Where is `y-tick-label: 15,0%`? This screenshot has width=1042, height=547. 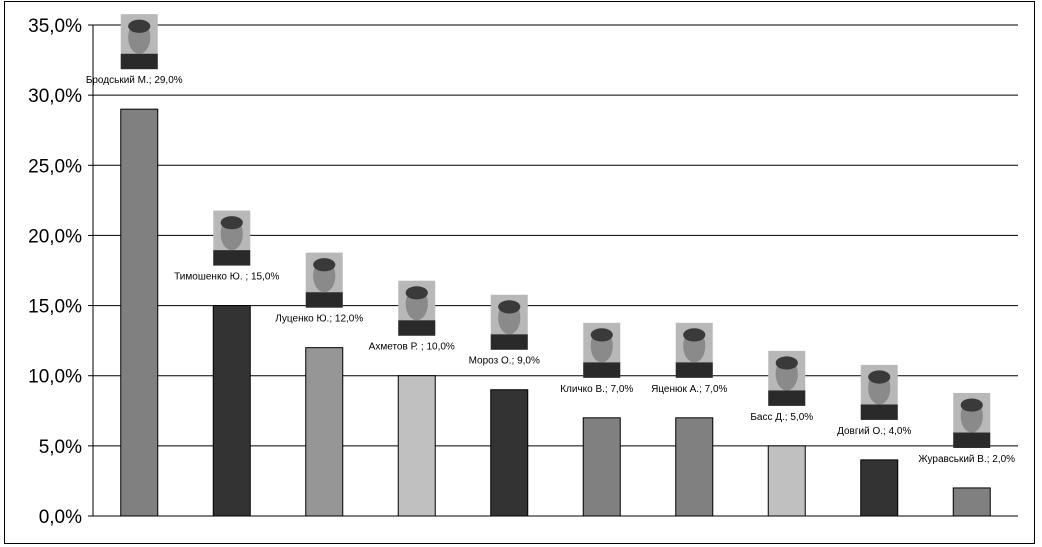
y-tick-label: 15,0% is located at coordinates (55, 307).